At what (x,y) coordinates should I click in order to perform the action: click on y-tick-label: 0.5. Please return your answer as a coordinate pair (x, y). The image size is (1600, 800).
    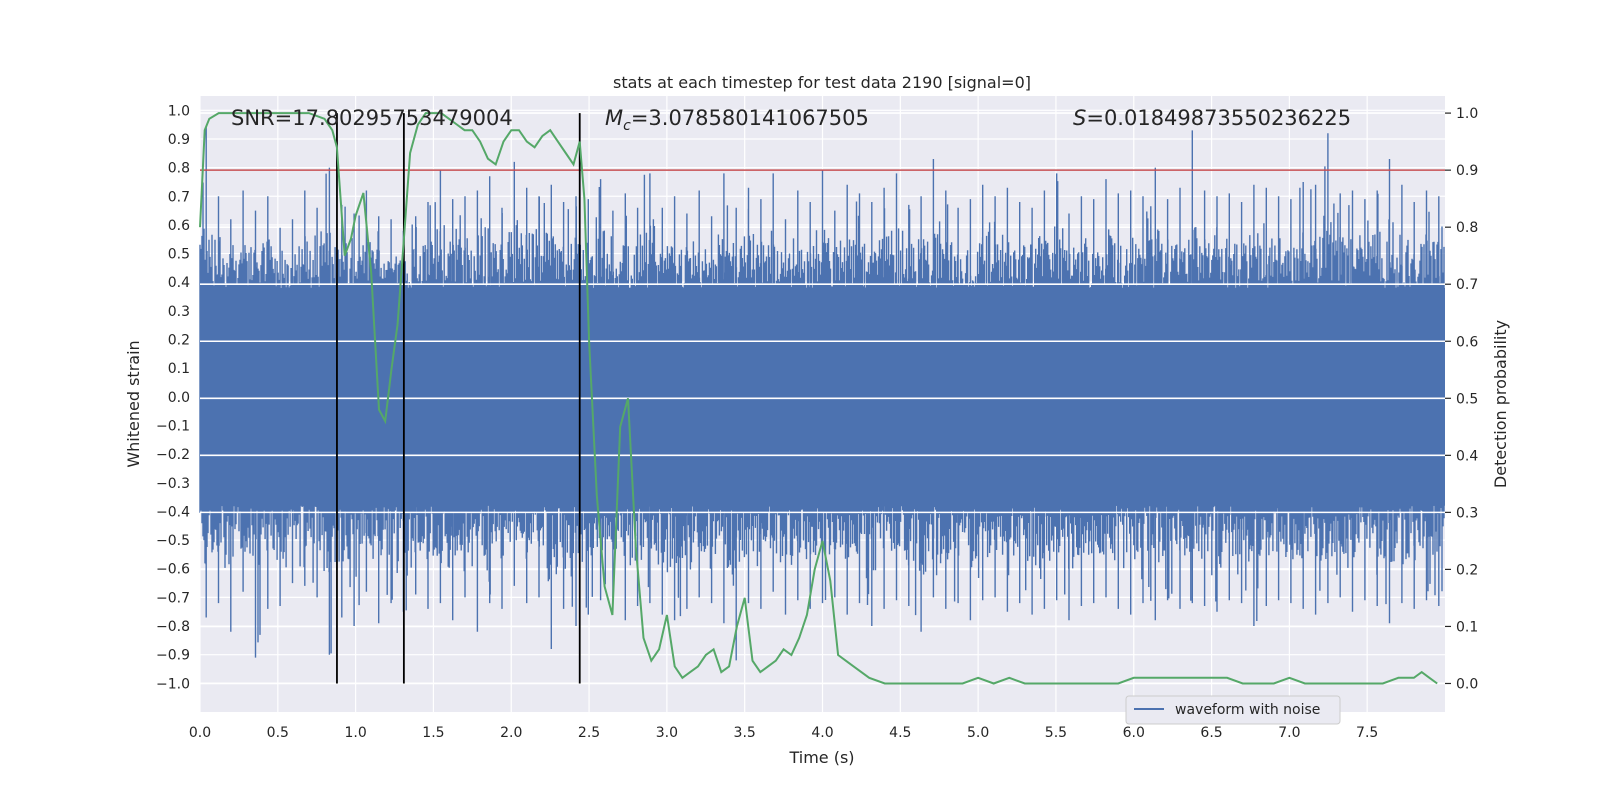
    Looking at the image, I should click on (179, 255).